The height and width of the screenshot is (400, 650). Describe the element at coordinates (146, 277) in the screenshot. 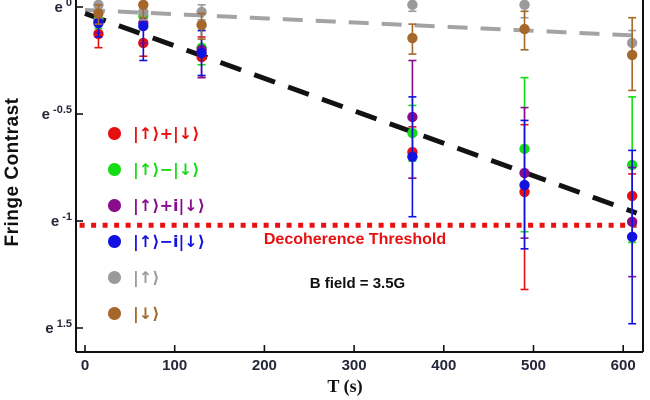

I see `legend-label: |↑⟩` at that location.